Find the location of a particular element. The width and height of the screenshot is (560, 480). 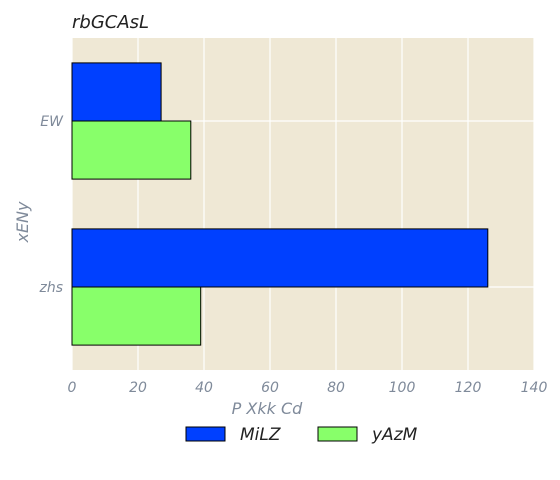

y-axis-ticks: EW zhs is located at coordinates (51, 205).